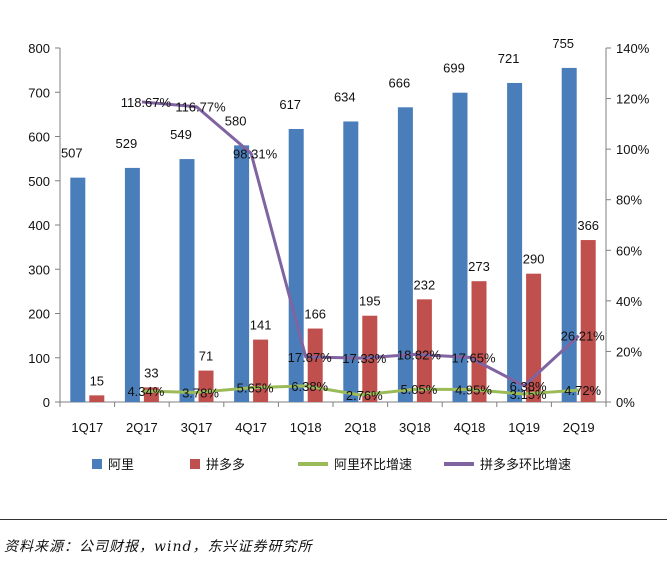 The width and height of the screenshot is (667, 562). What do you see at coordinates (39, 225) in the screenshot?
I see `y-tick-label-left: 400` at bounding box center [39, 225].